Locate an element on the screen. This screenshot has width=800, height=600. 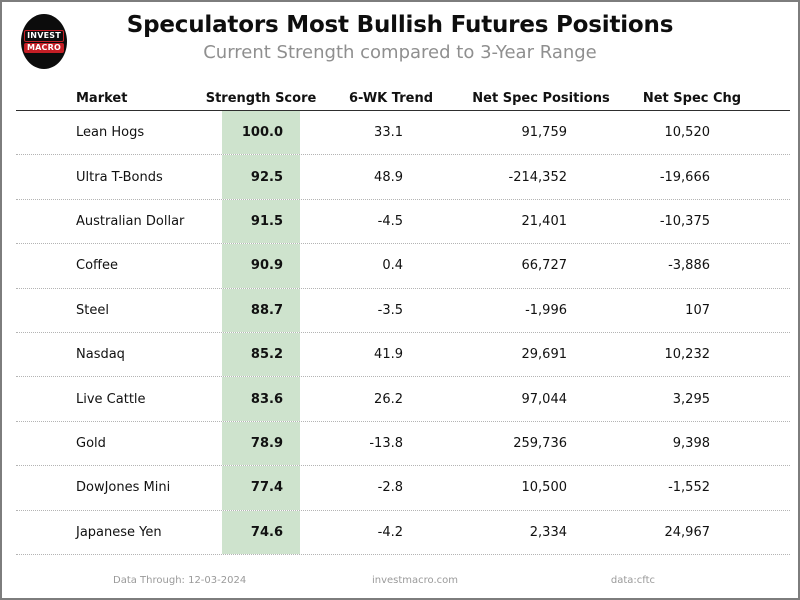
net-positions-cell: 66,727 is located at coordinates (544, 266).